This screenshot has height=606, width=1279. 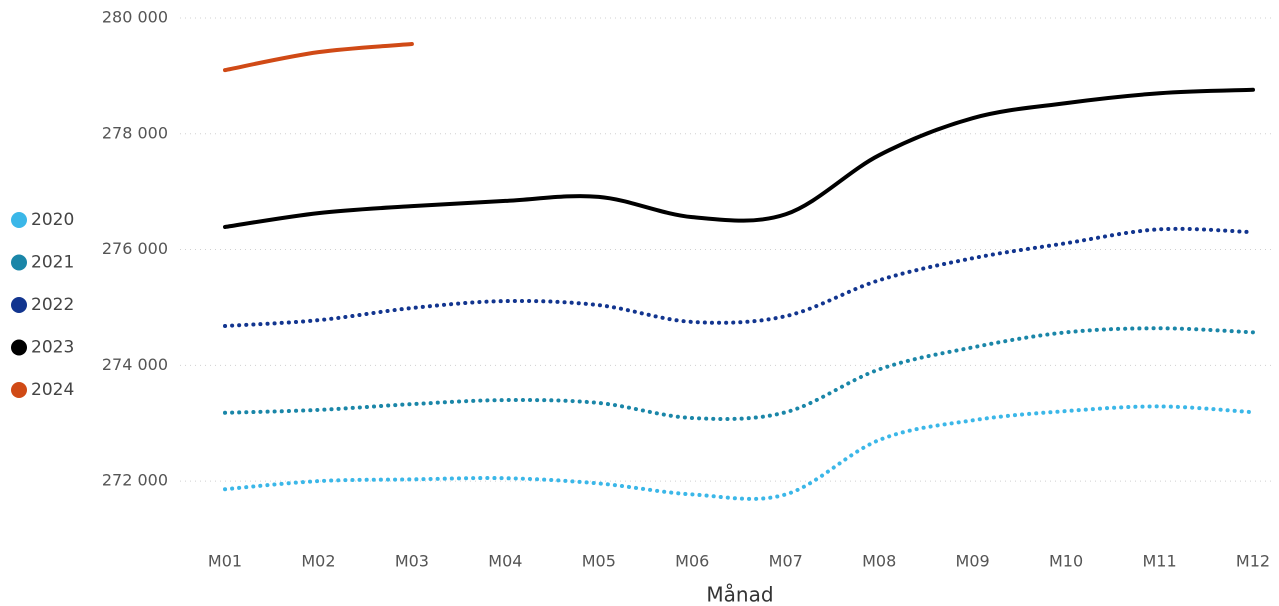 What do you see at coordinates (52, 263) in the screenshot?
I see `legend-label: 2021` at bounding box center [52, 263].